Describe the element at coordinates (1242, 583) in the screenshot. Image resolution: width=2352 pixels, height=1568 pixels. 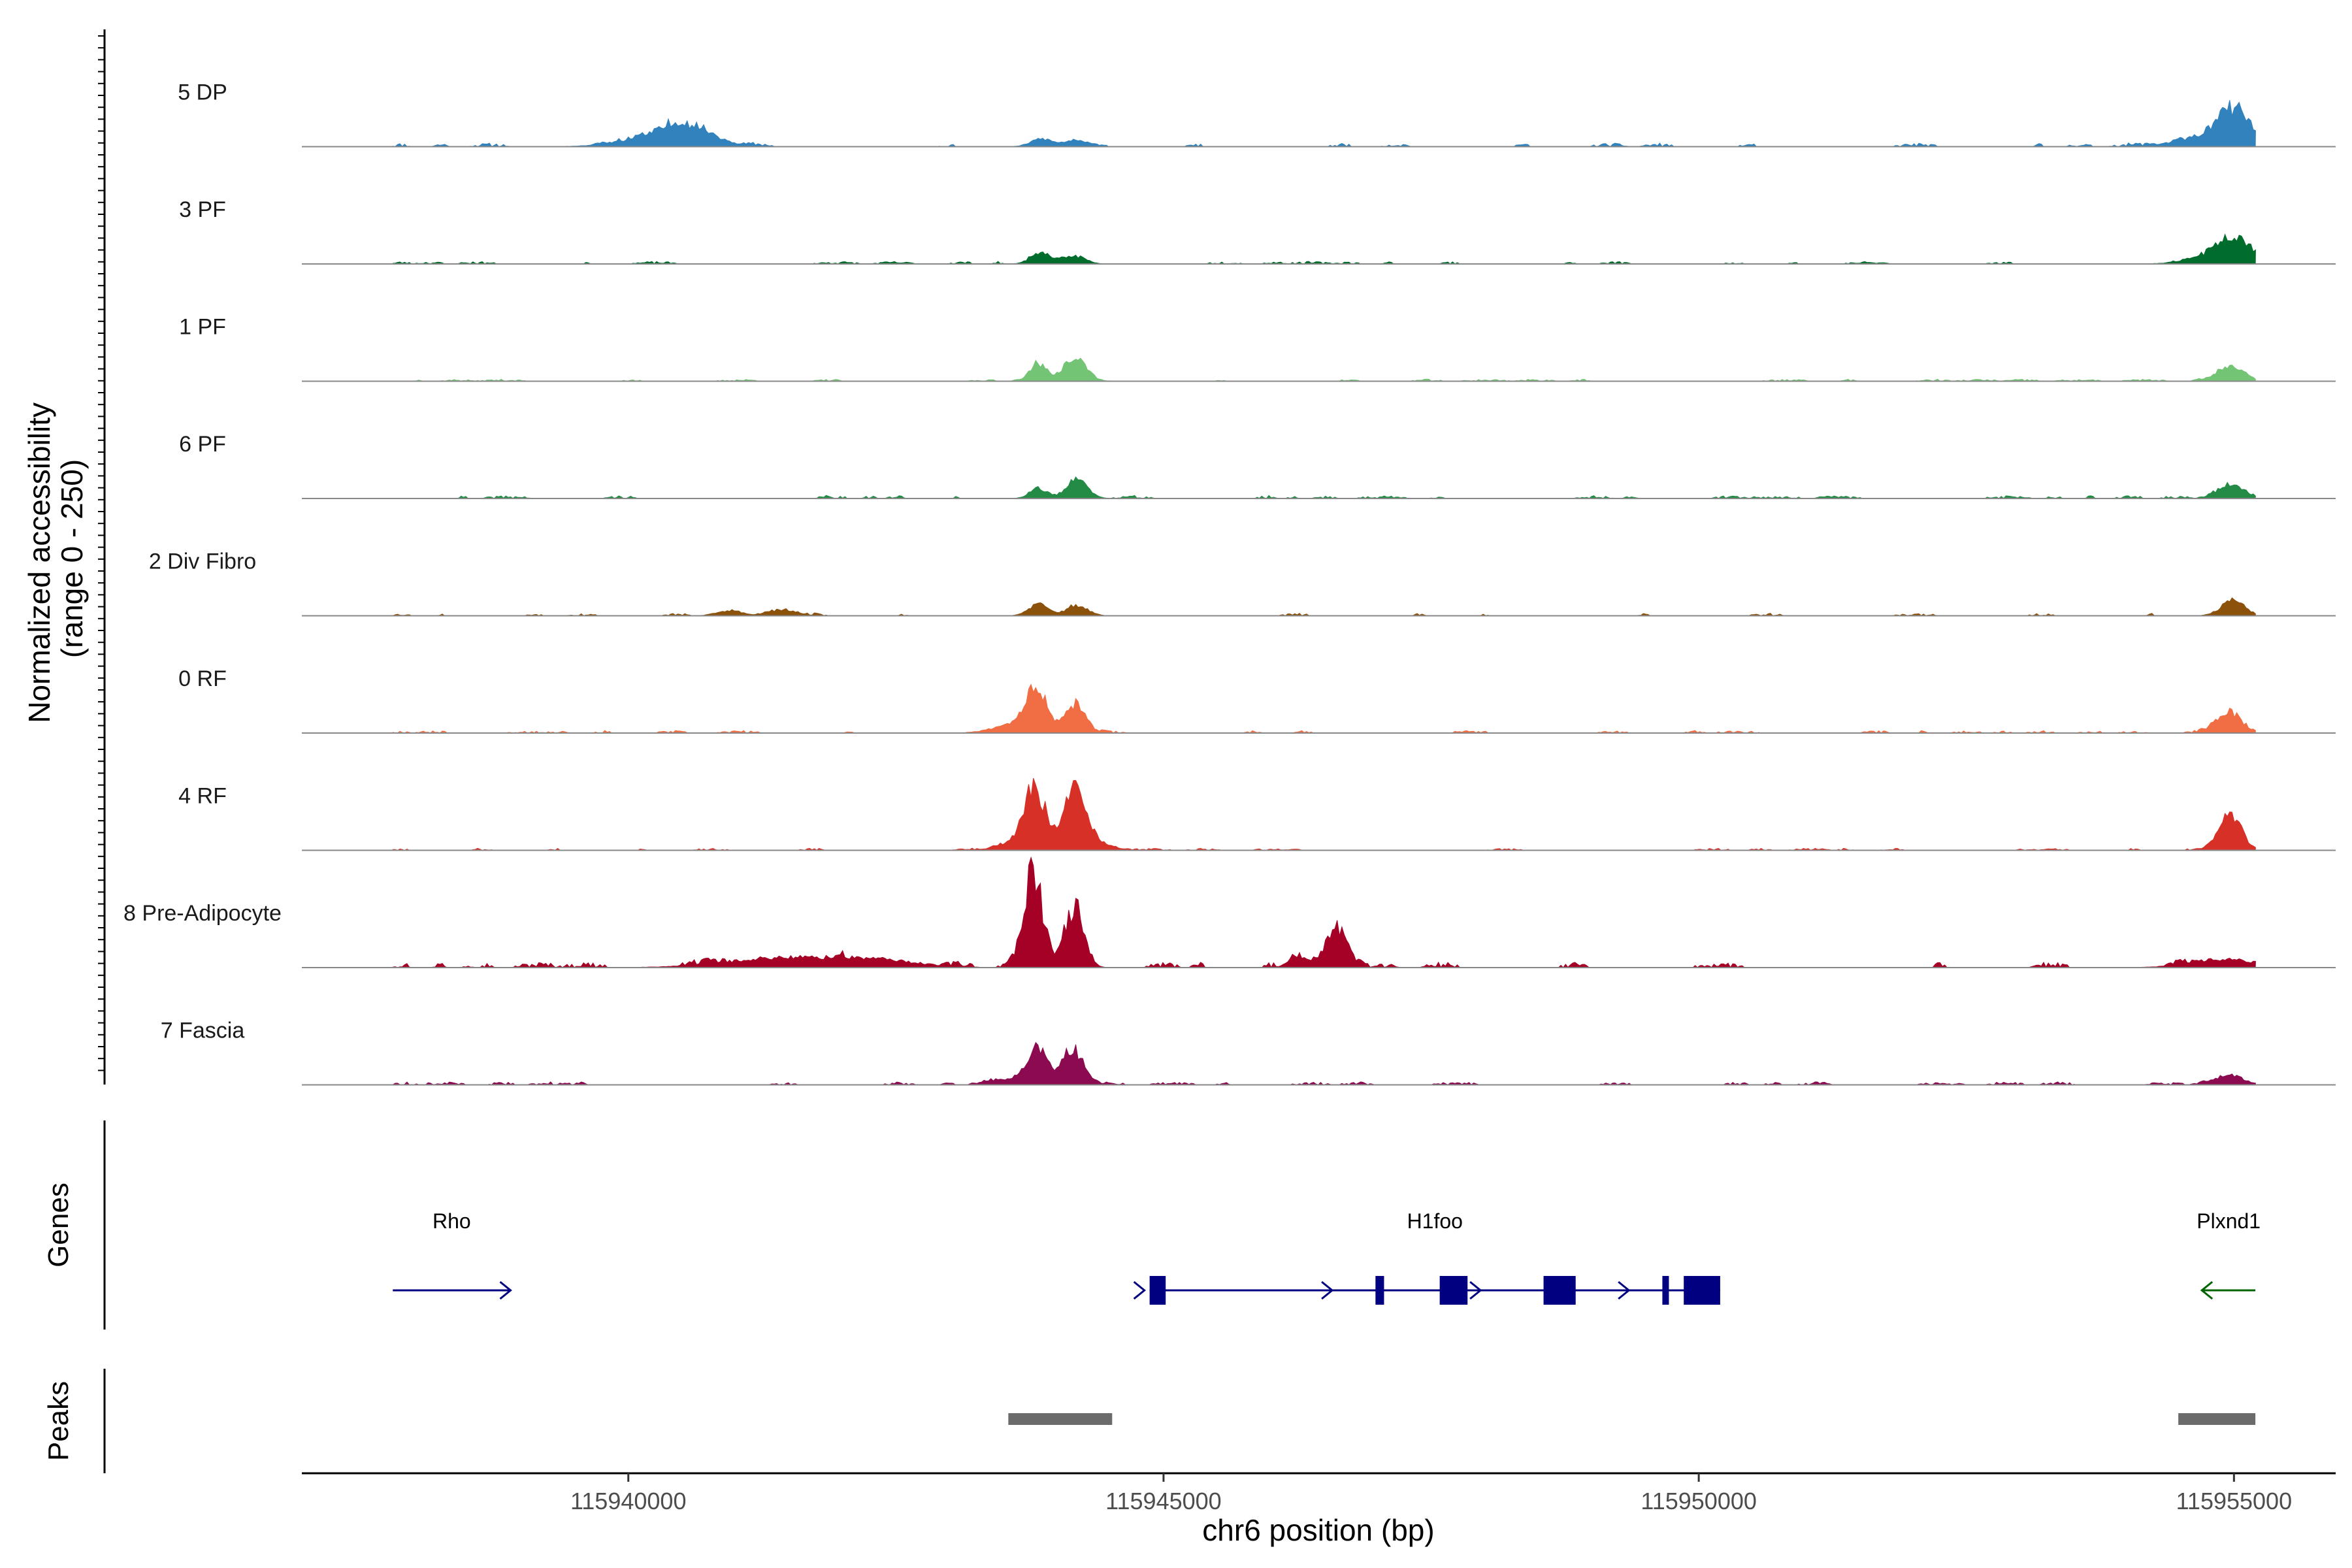
I see `track-2-div-fibro: 2 Div Fibro` at that location.